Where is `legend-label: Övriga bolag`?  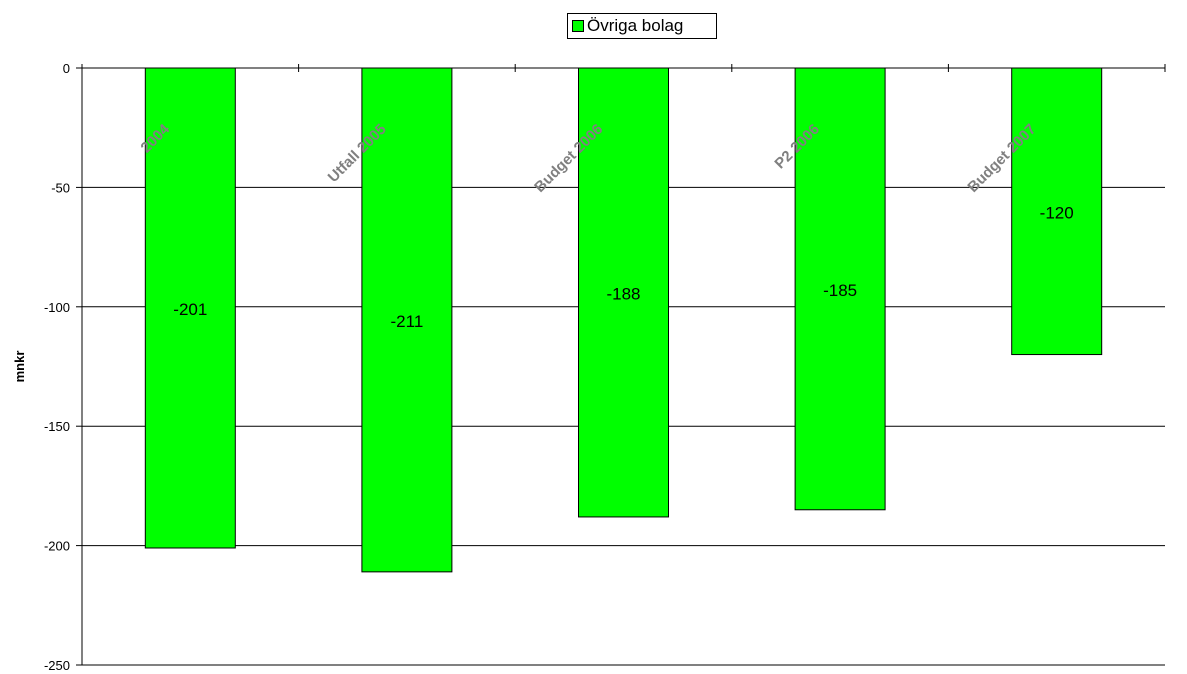 legend-label: Övriga bolag is located at coordinates (635, 25).